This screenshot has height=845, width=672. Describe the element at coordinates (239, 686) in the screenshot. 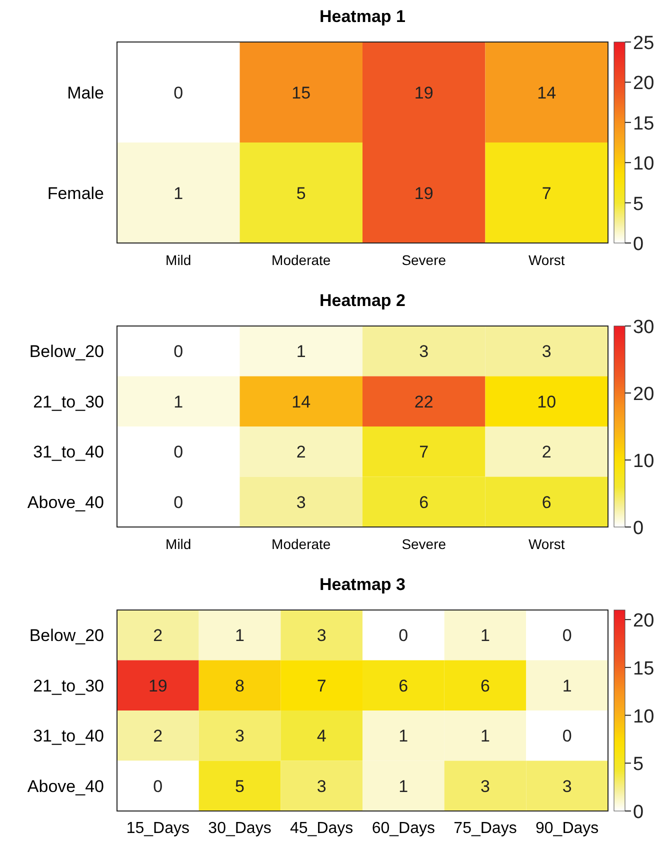

I see `data-label: 8` at that location.